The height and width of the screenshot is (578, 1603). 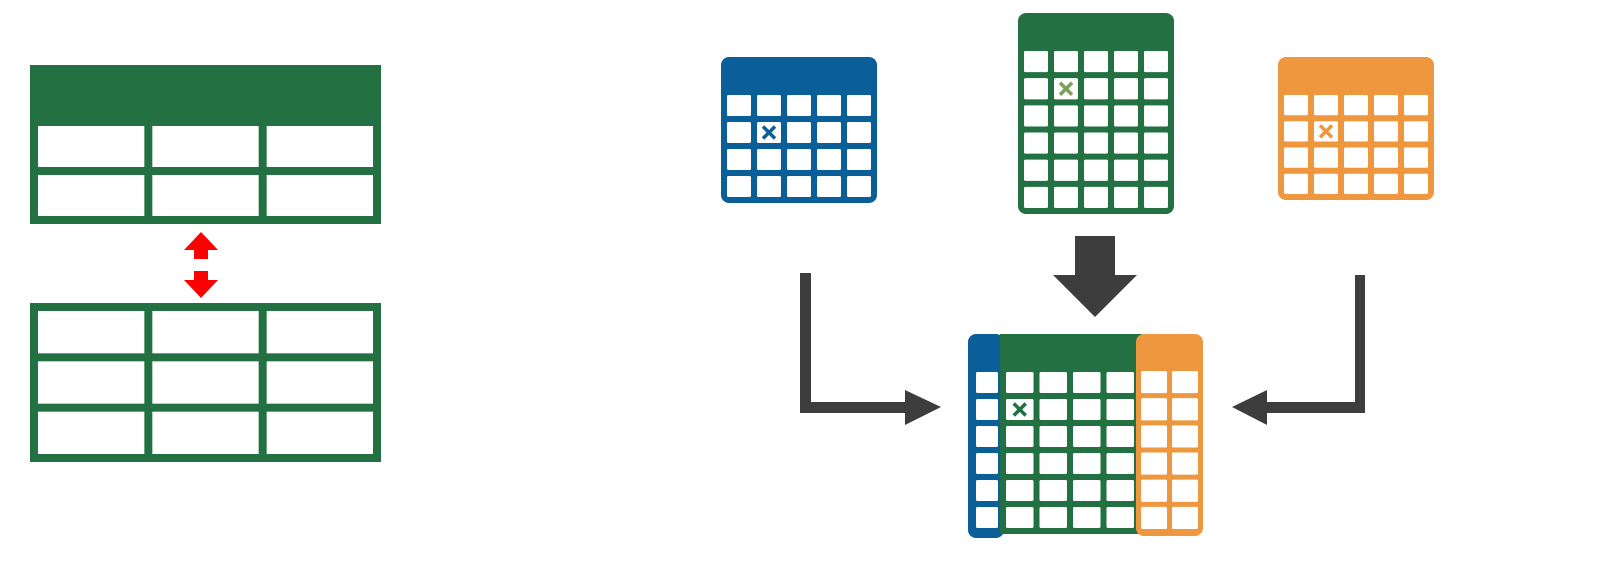 I want to click on elbow-arrow-icon, so click(x=870, y=349).